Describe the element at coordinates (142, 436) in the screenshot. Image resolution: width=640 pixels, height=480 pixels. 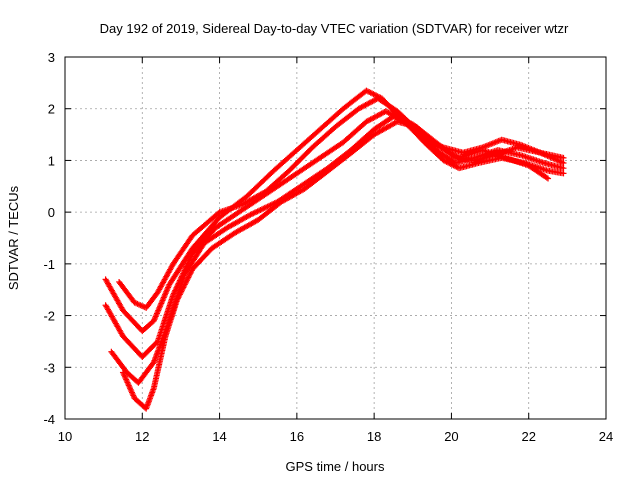
I see `x-tick-label: 12` at that location.